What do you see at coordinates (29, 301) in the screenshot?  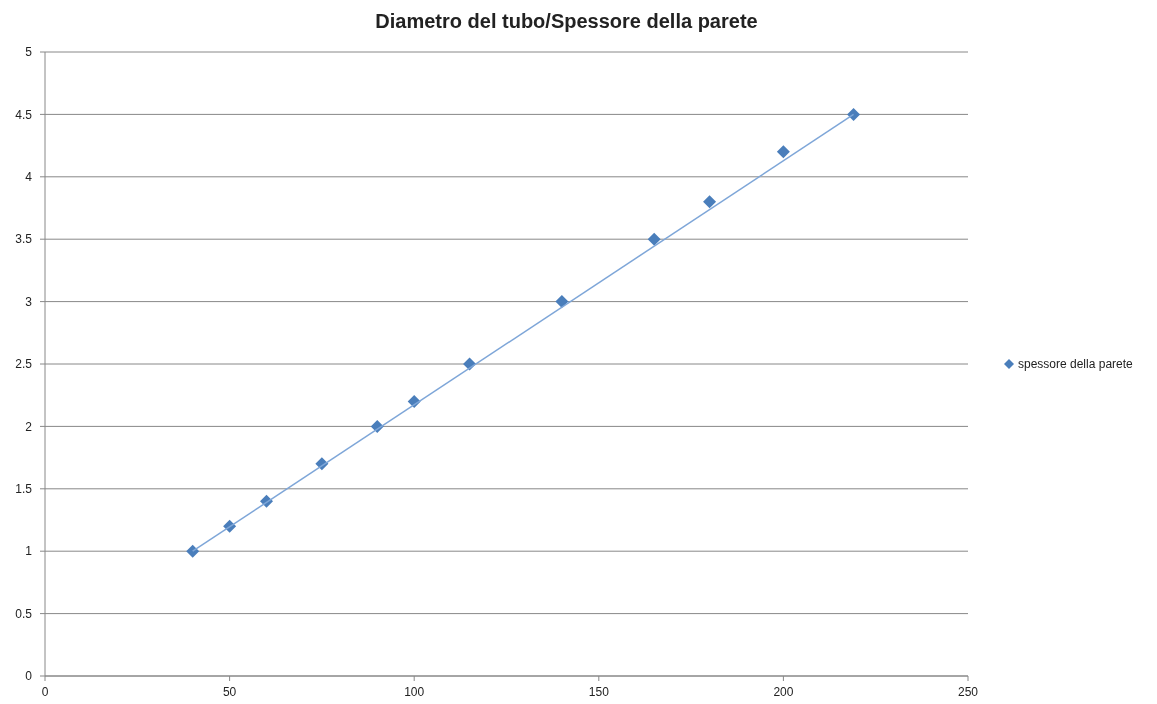 I see `y-tick-label: 3` at bounding box center [29, 301].